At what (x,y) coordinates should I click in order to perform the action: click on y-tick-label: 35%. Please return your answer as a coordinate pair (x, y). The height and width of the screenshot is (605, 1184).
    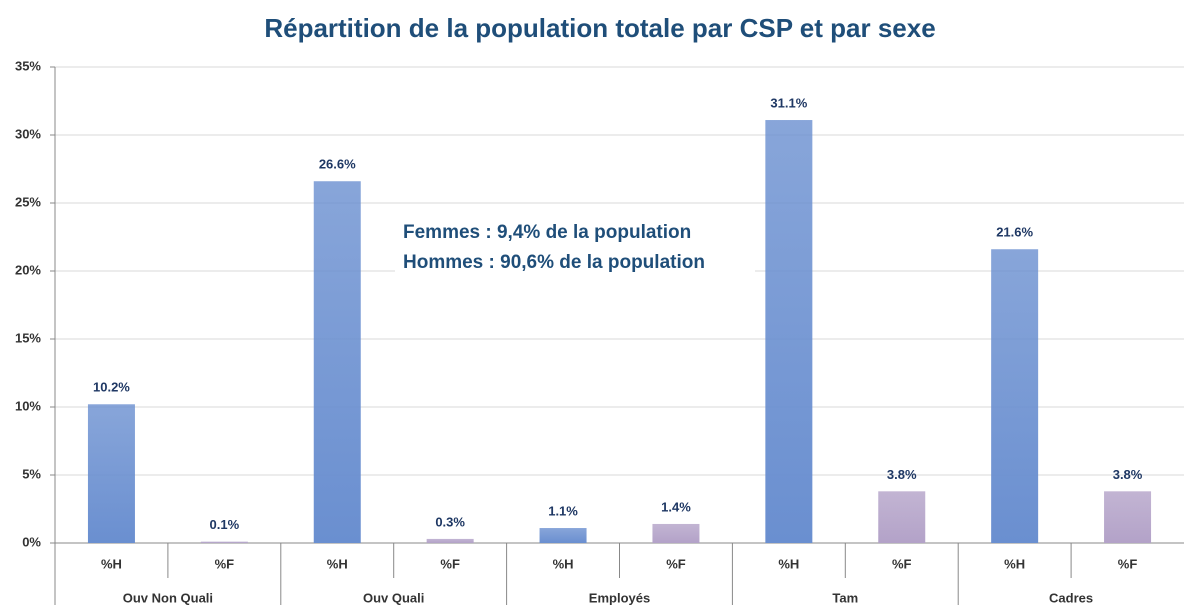
    Looking at the image, I should click on (28, 65).